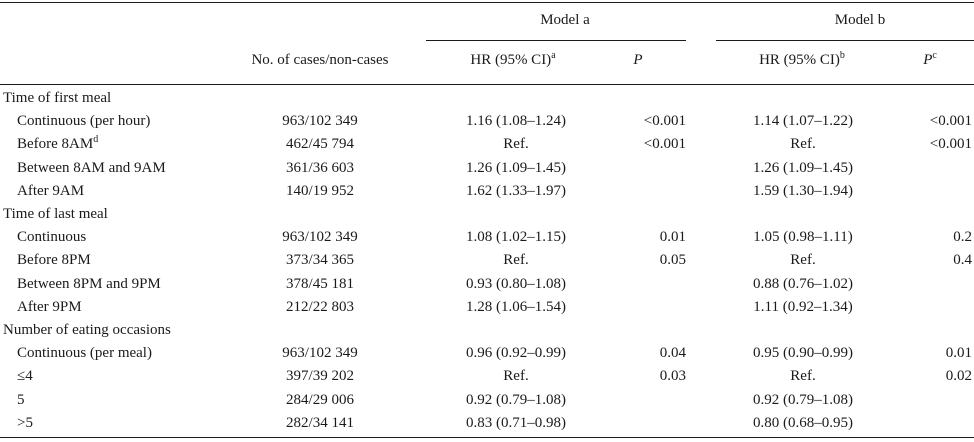  I want to click on row-label: >5, so click(25, 423).